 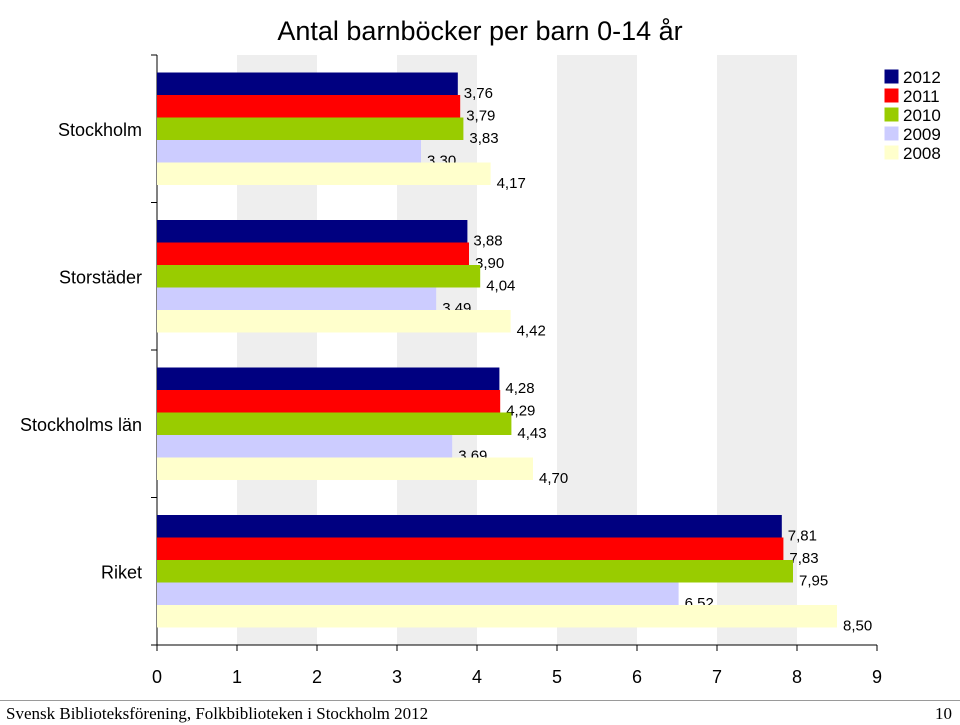 I want to click on data-label: 3,83, so click(x=483, y=138).